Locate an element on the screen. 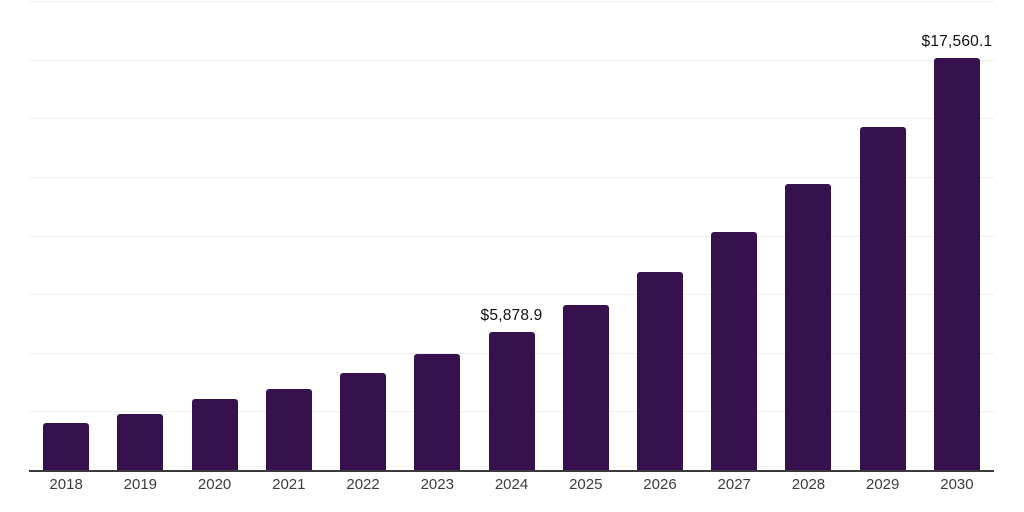 The width and height of the screenshot is (1024, 512). x-tick-label-2022: 2022 is located at coordinates (363, 484).